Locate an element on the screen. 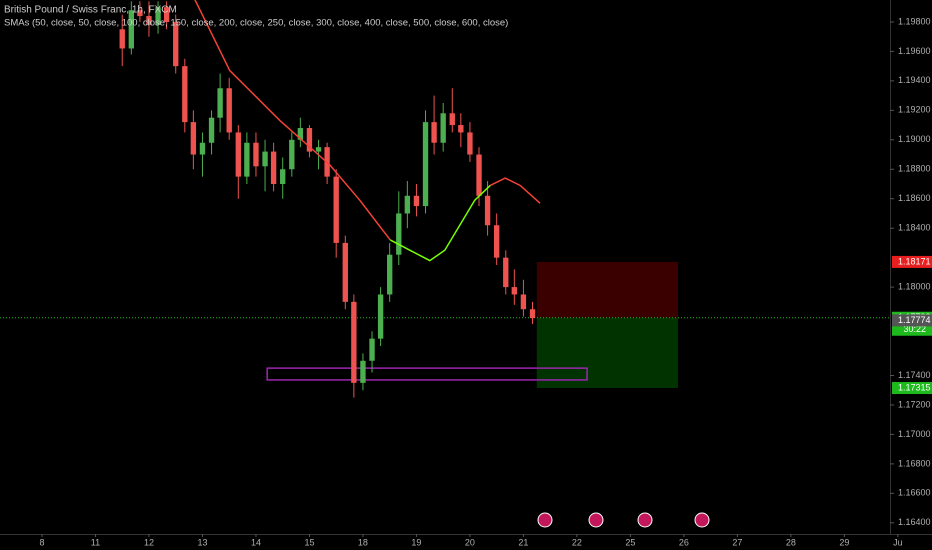 The height and width of the screenshot is (550, 932). y-tick-label: 1.17200 is located at coordinates (914, 404).